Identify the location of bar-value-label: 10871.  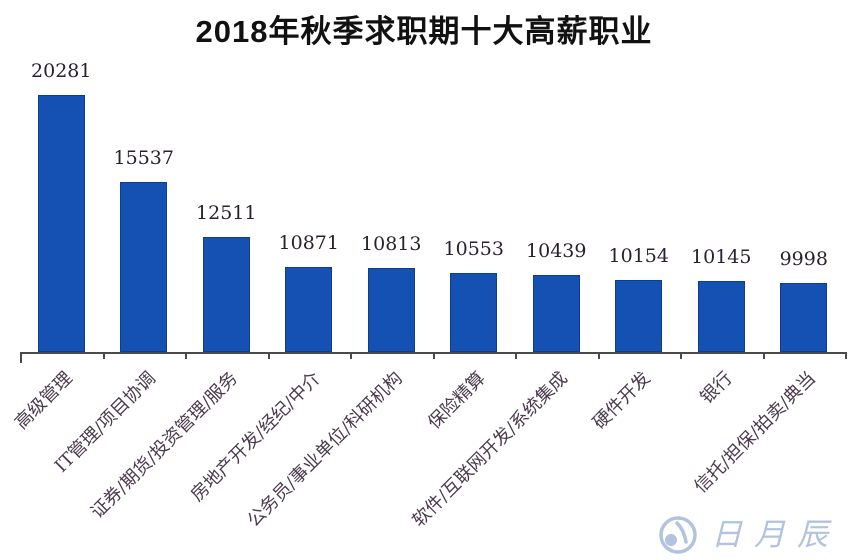
(308, 243).